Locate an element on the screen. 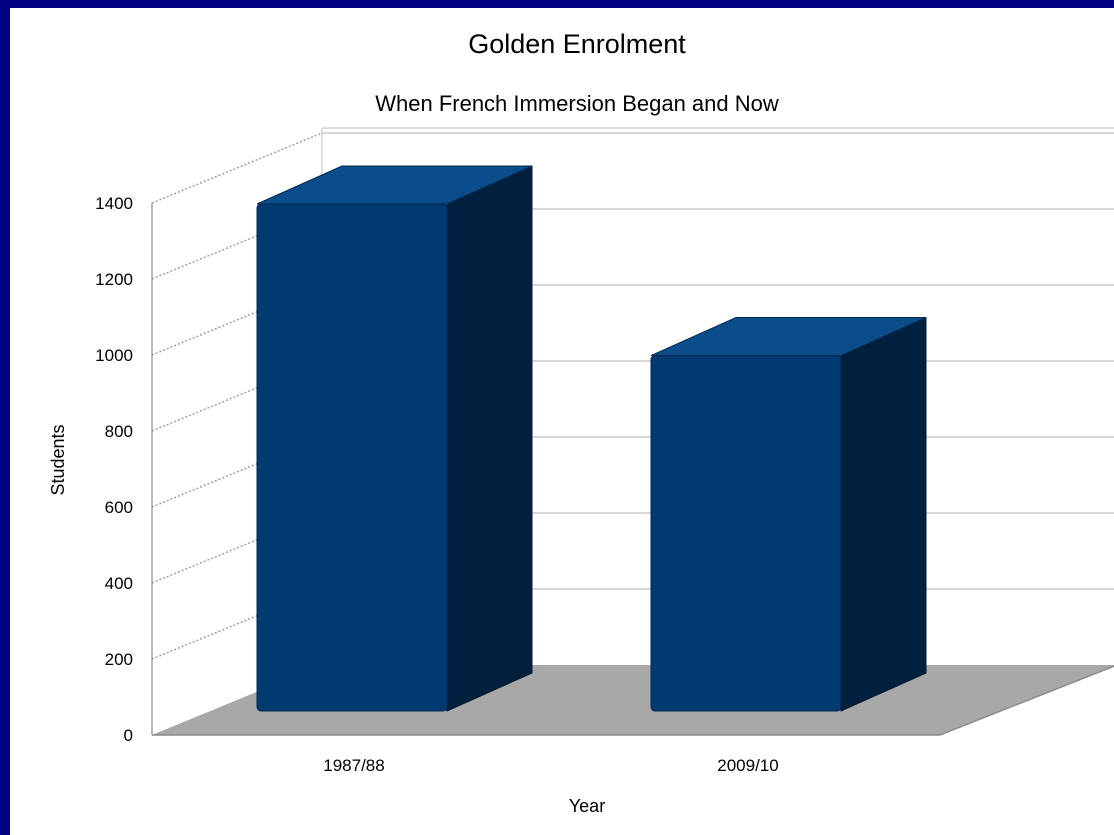 The width and height of the screenshot is (1114, 835). y-axis-ticks: 0 200 400 600 800 1000 1200 1400 is located at coordinates (114, 469).